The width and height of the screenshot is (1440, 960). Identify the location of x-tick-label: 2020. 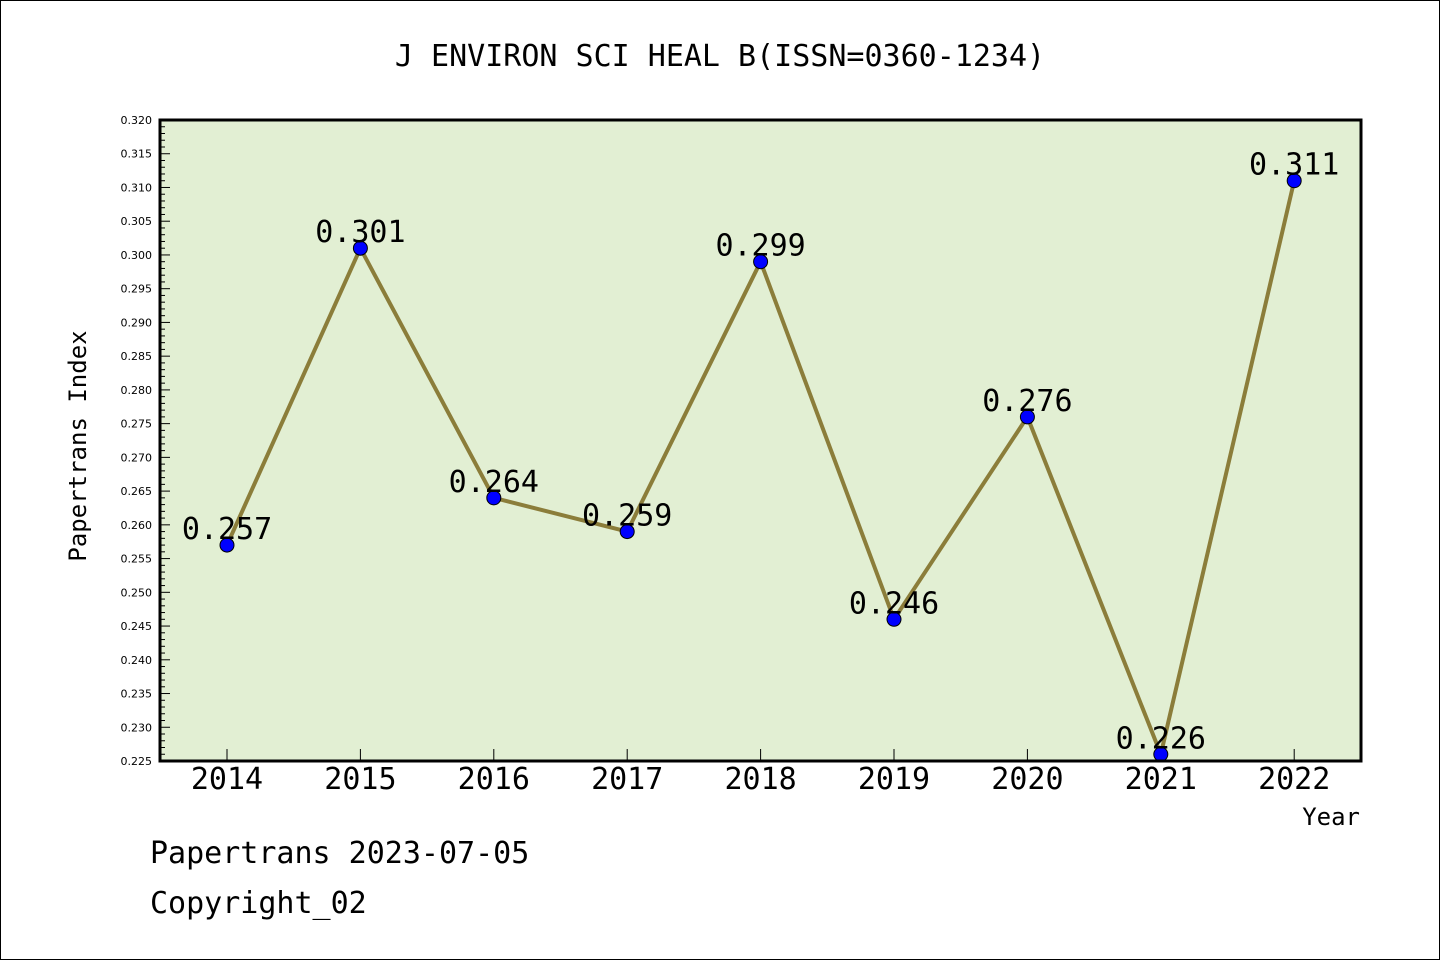
(1027, 779).